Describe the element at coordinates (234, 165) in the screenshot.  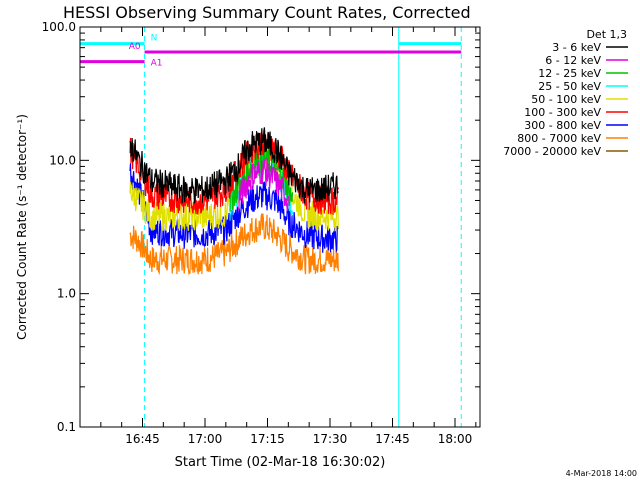
I see `series-line-3-6-keV` at that location.